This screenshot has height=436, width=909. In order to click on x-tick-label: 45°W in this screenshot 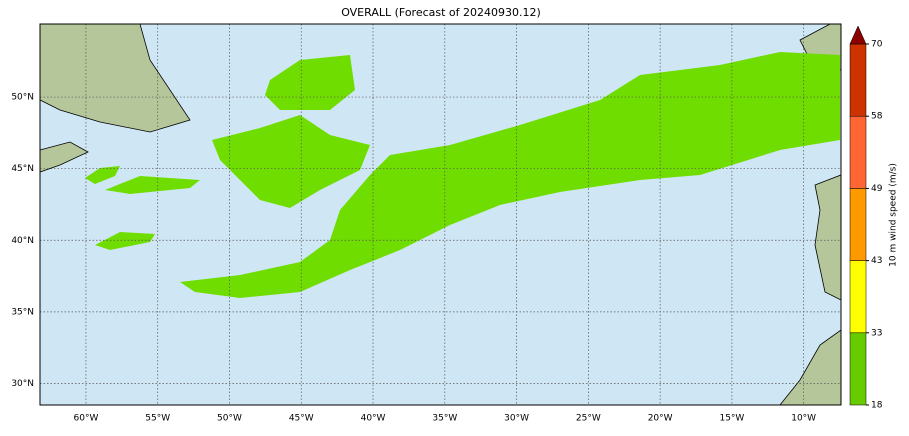, I will do `click(301, 419)`.